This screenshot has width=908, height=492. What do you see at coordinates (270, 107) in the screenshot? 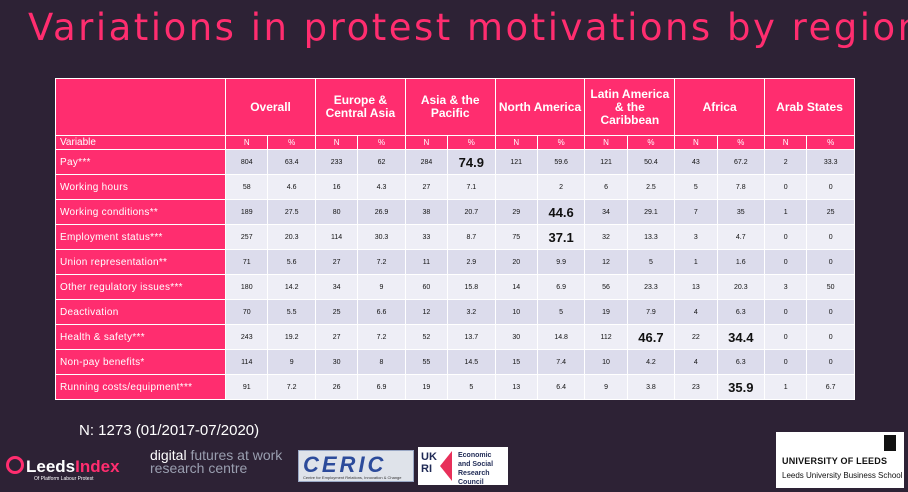
I see `region-header: Overall` at bounding box center [270, 107].